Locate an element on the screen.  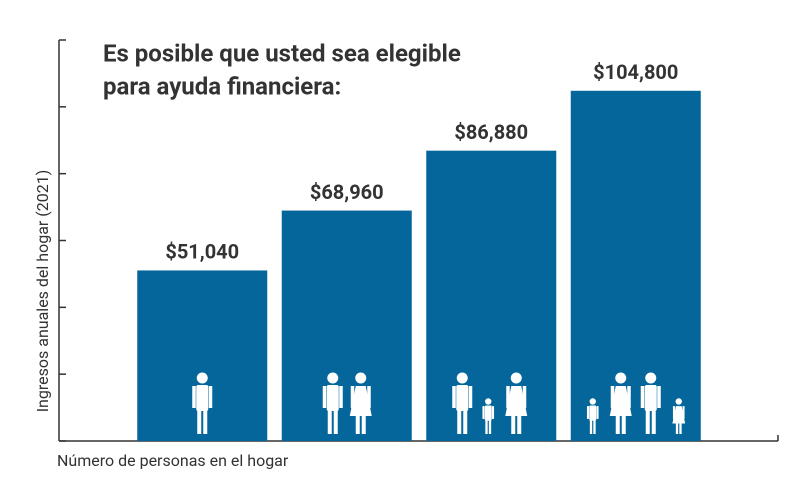
x-axis-label: Número de personas en el hogar is located at coordinates (173, 460).